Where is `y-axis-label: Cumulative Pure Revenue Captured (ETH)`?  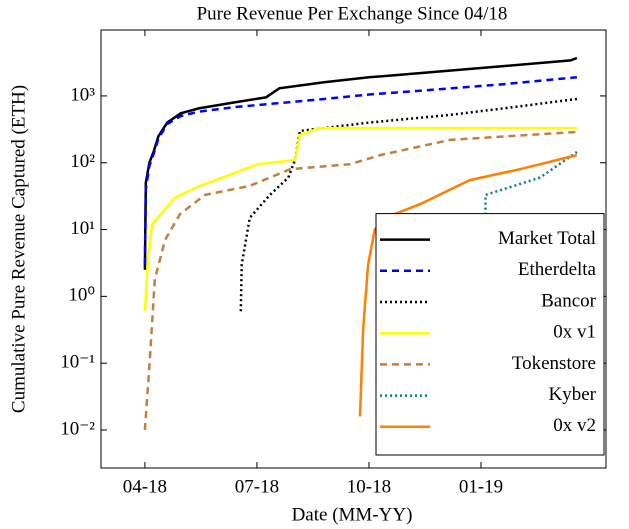 y-axis-label: Cumulative Pure Revenue Captured (ETH) is located at coordinates (18, 249).